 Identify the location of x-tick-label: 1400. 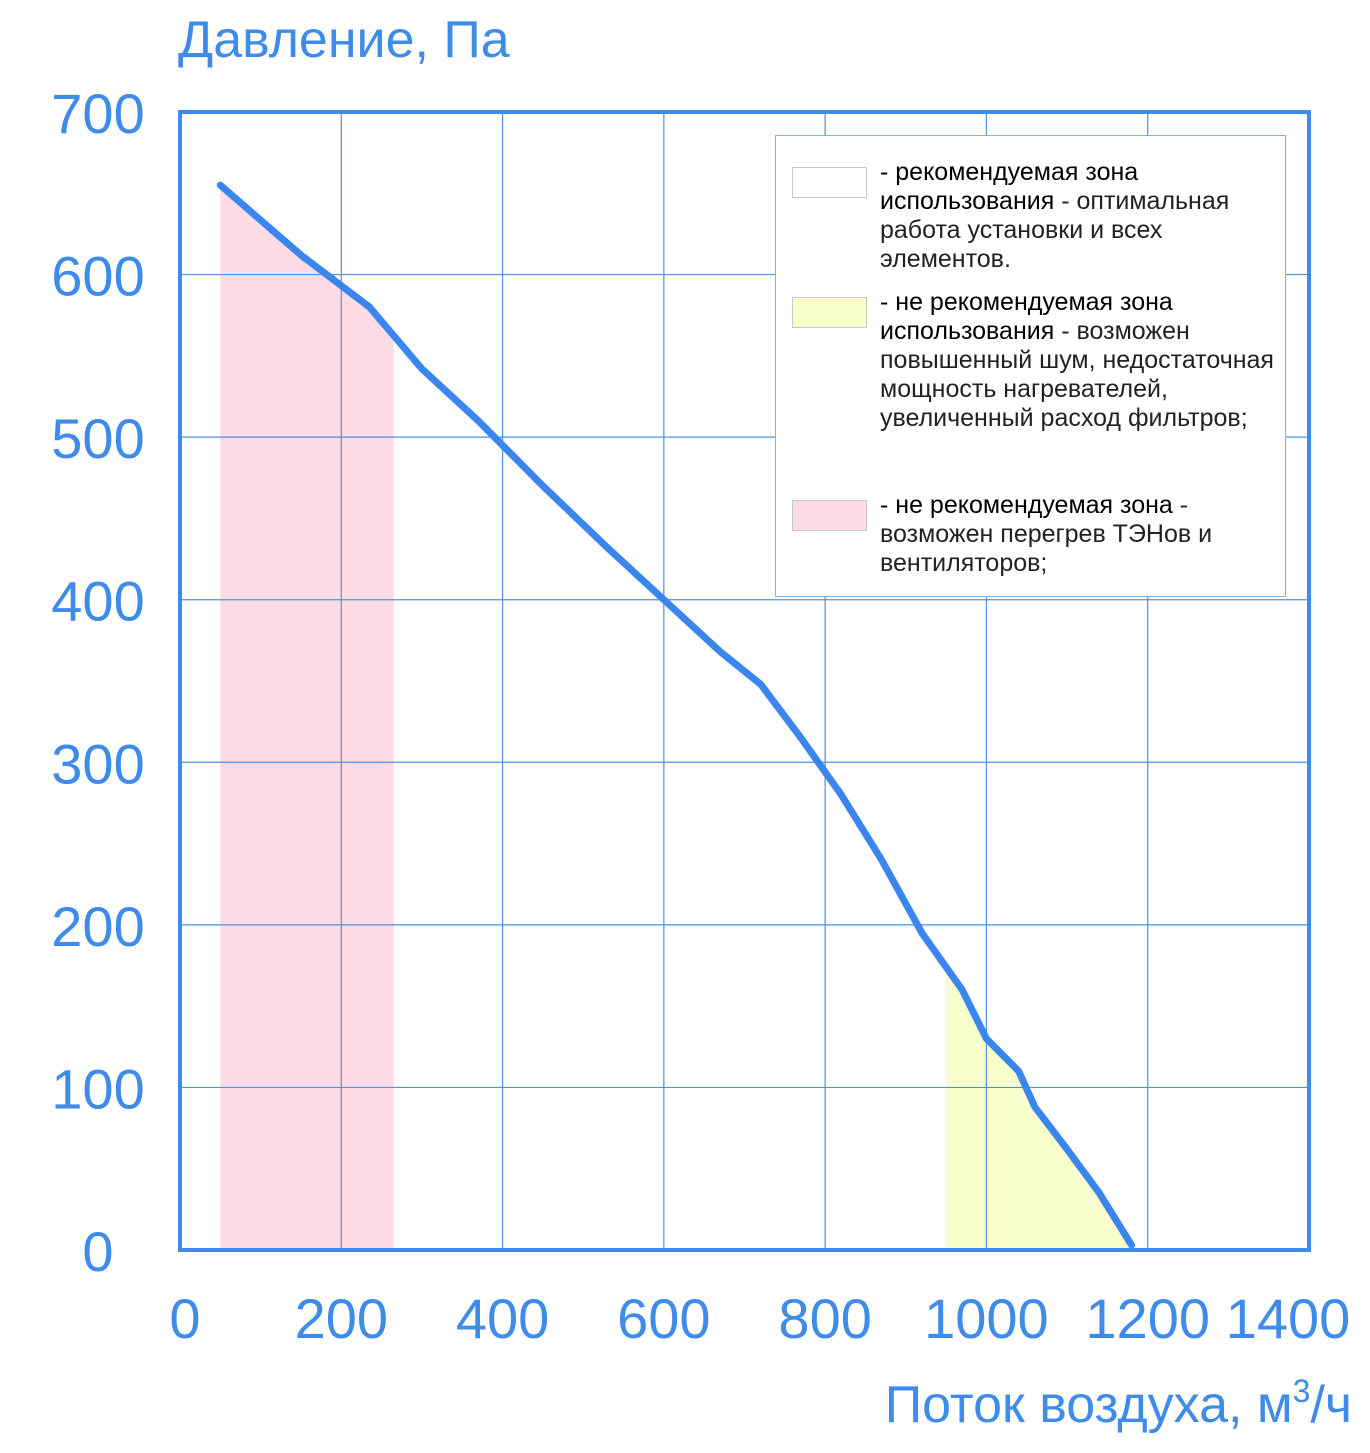
(1288, 1318).